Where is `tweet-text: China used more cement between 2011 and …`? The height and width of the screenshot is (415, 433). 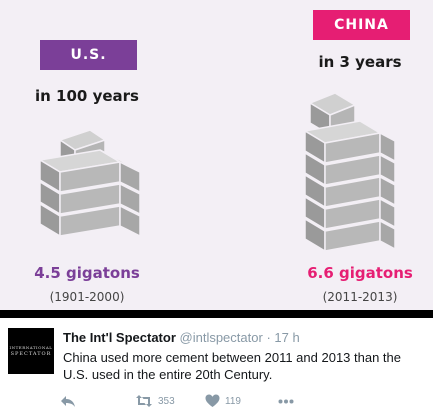
tweet-text: China used more cement between 2011 and … is located at coordinates (232, 366).